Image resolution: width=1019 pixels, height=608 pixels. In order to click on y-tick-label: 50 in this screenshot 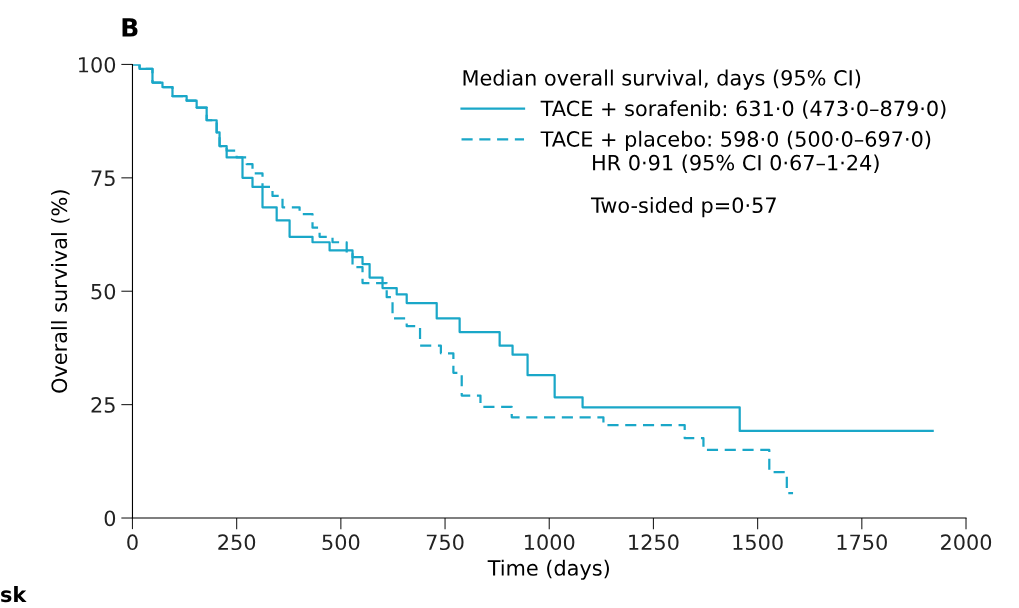, I will do `click(103, 291)`.